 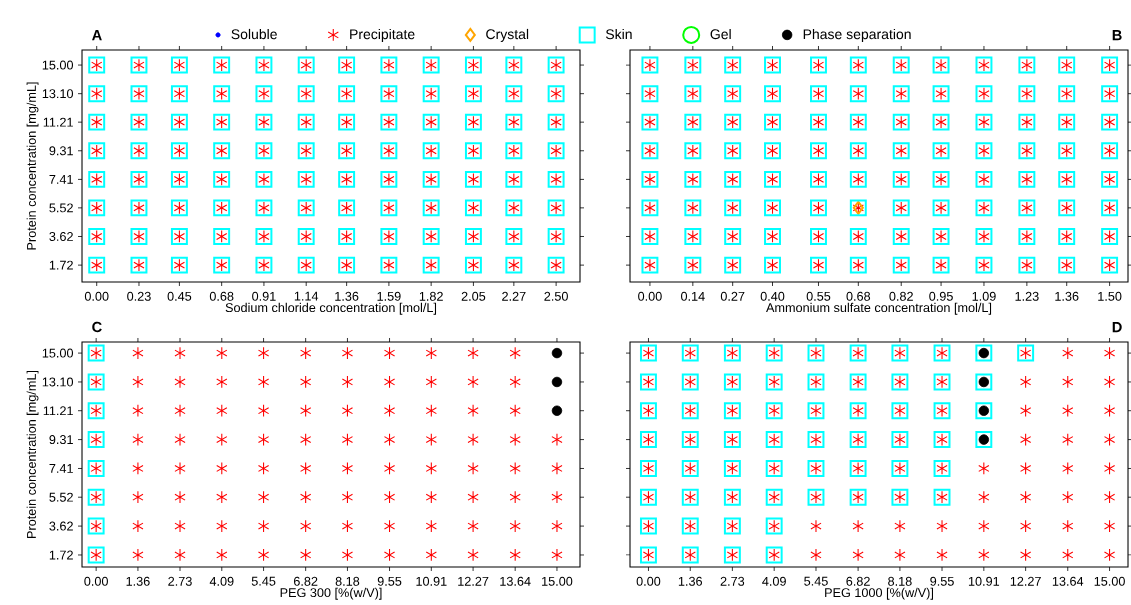 I want to click on x-axis-title: PEG 300 [%(w/V)], so click(x=331, y=593).